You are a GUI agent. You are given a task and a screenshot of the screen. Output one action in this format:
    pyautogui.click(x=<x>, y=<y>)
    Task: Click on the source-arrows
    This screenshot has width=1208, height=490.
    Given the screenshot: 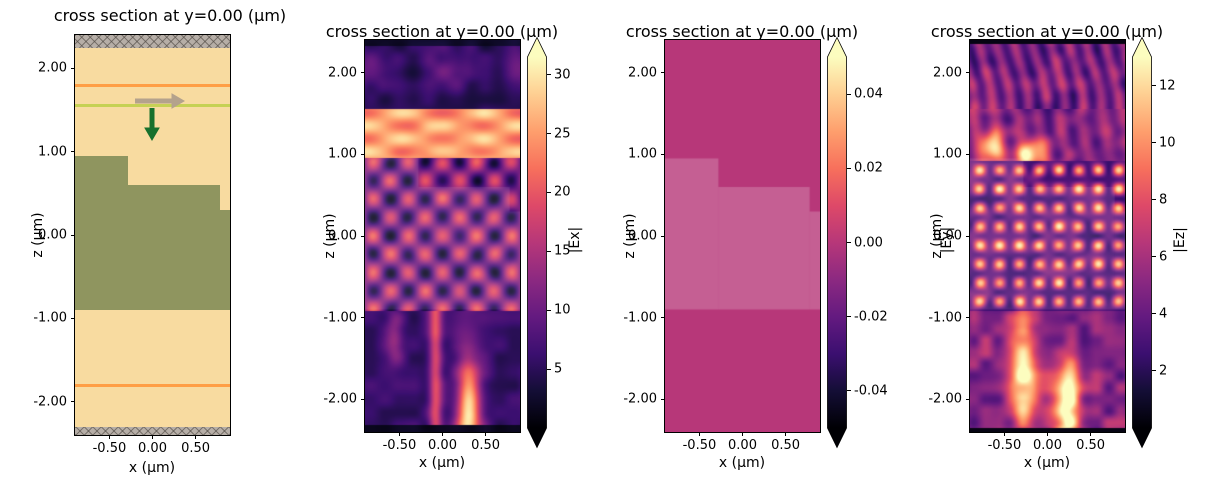 What is the action you would take?
    pyautogui.click(x=160, y=117)
    